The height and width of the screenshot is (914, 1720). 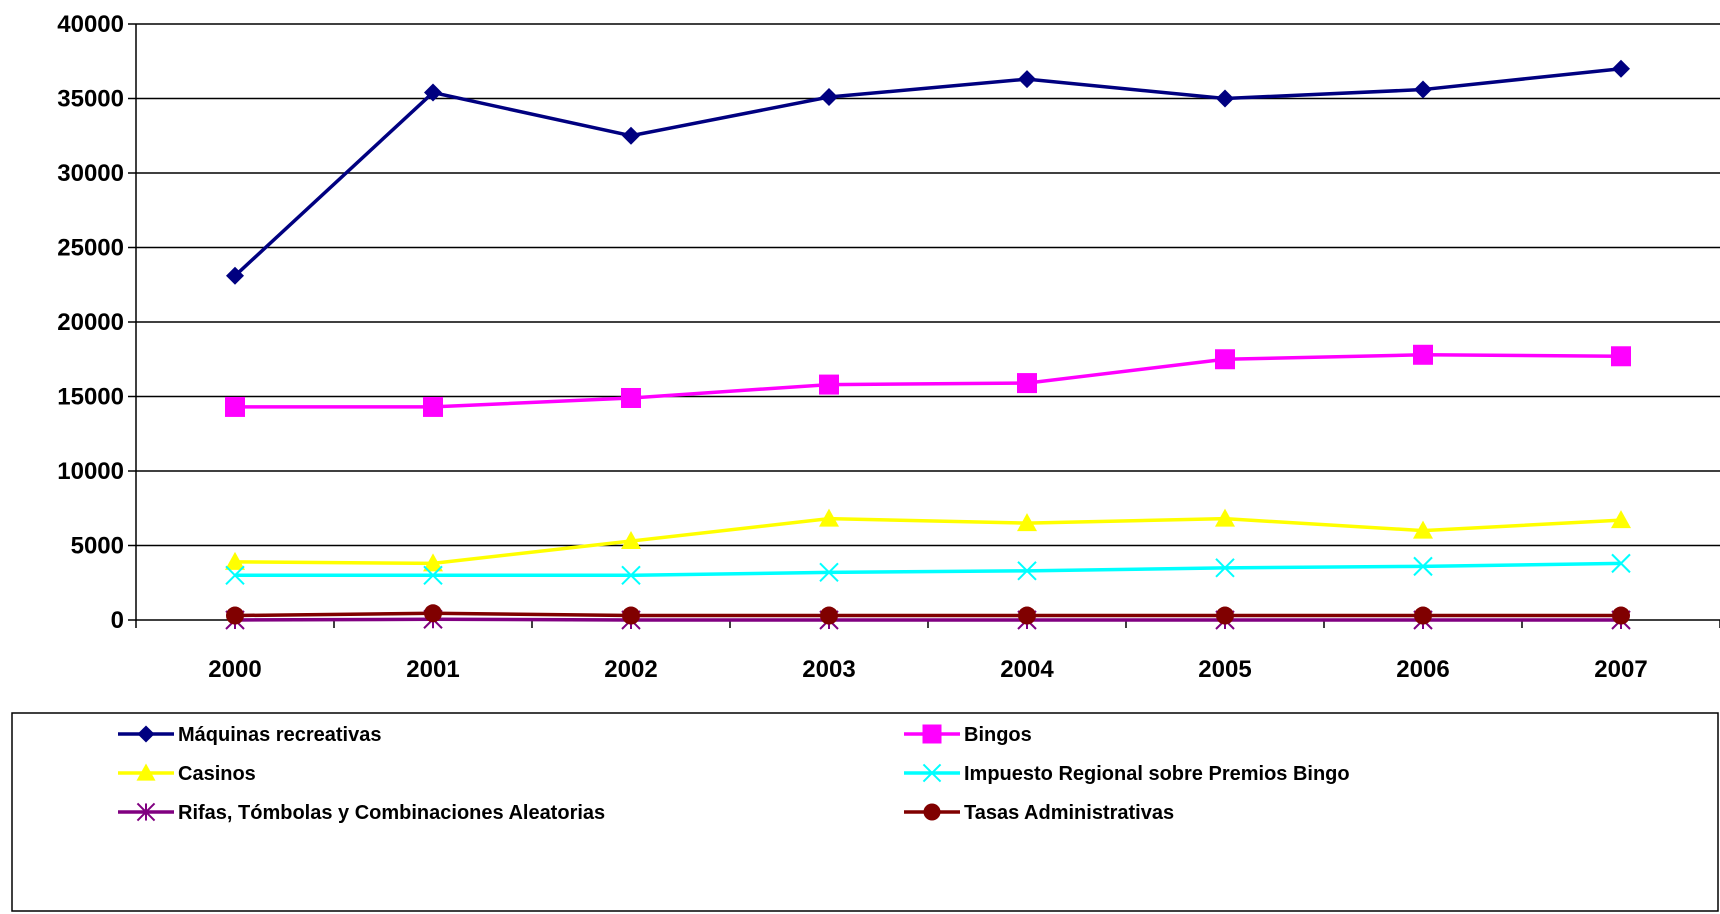 What do you see at coordinates (217, 774) in the screenshot?
I see `legend-label: Casinos` at bounding box center [217, 774].